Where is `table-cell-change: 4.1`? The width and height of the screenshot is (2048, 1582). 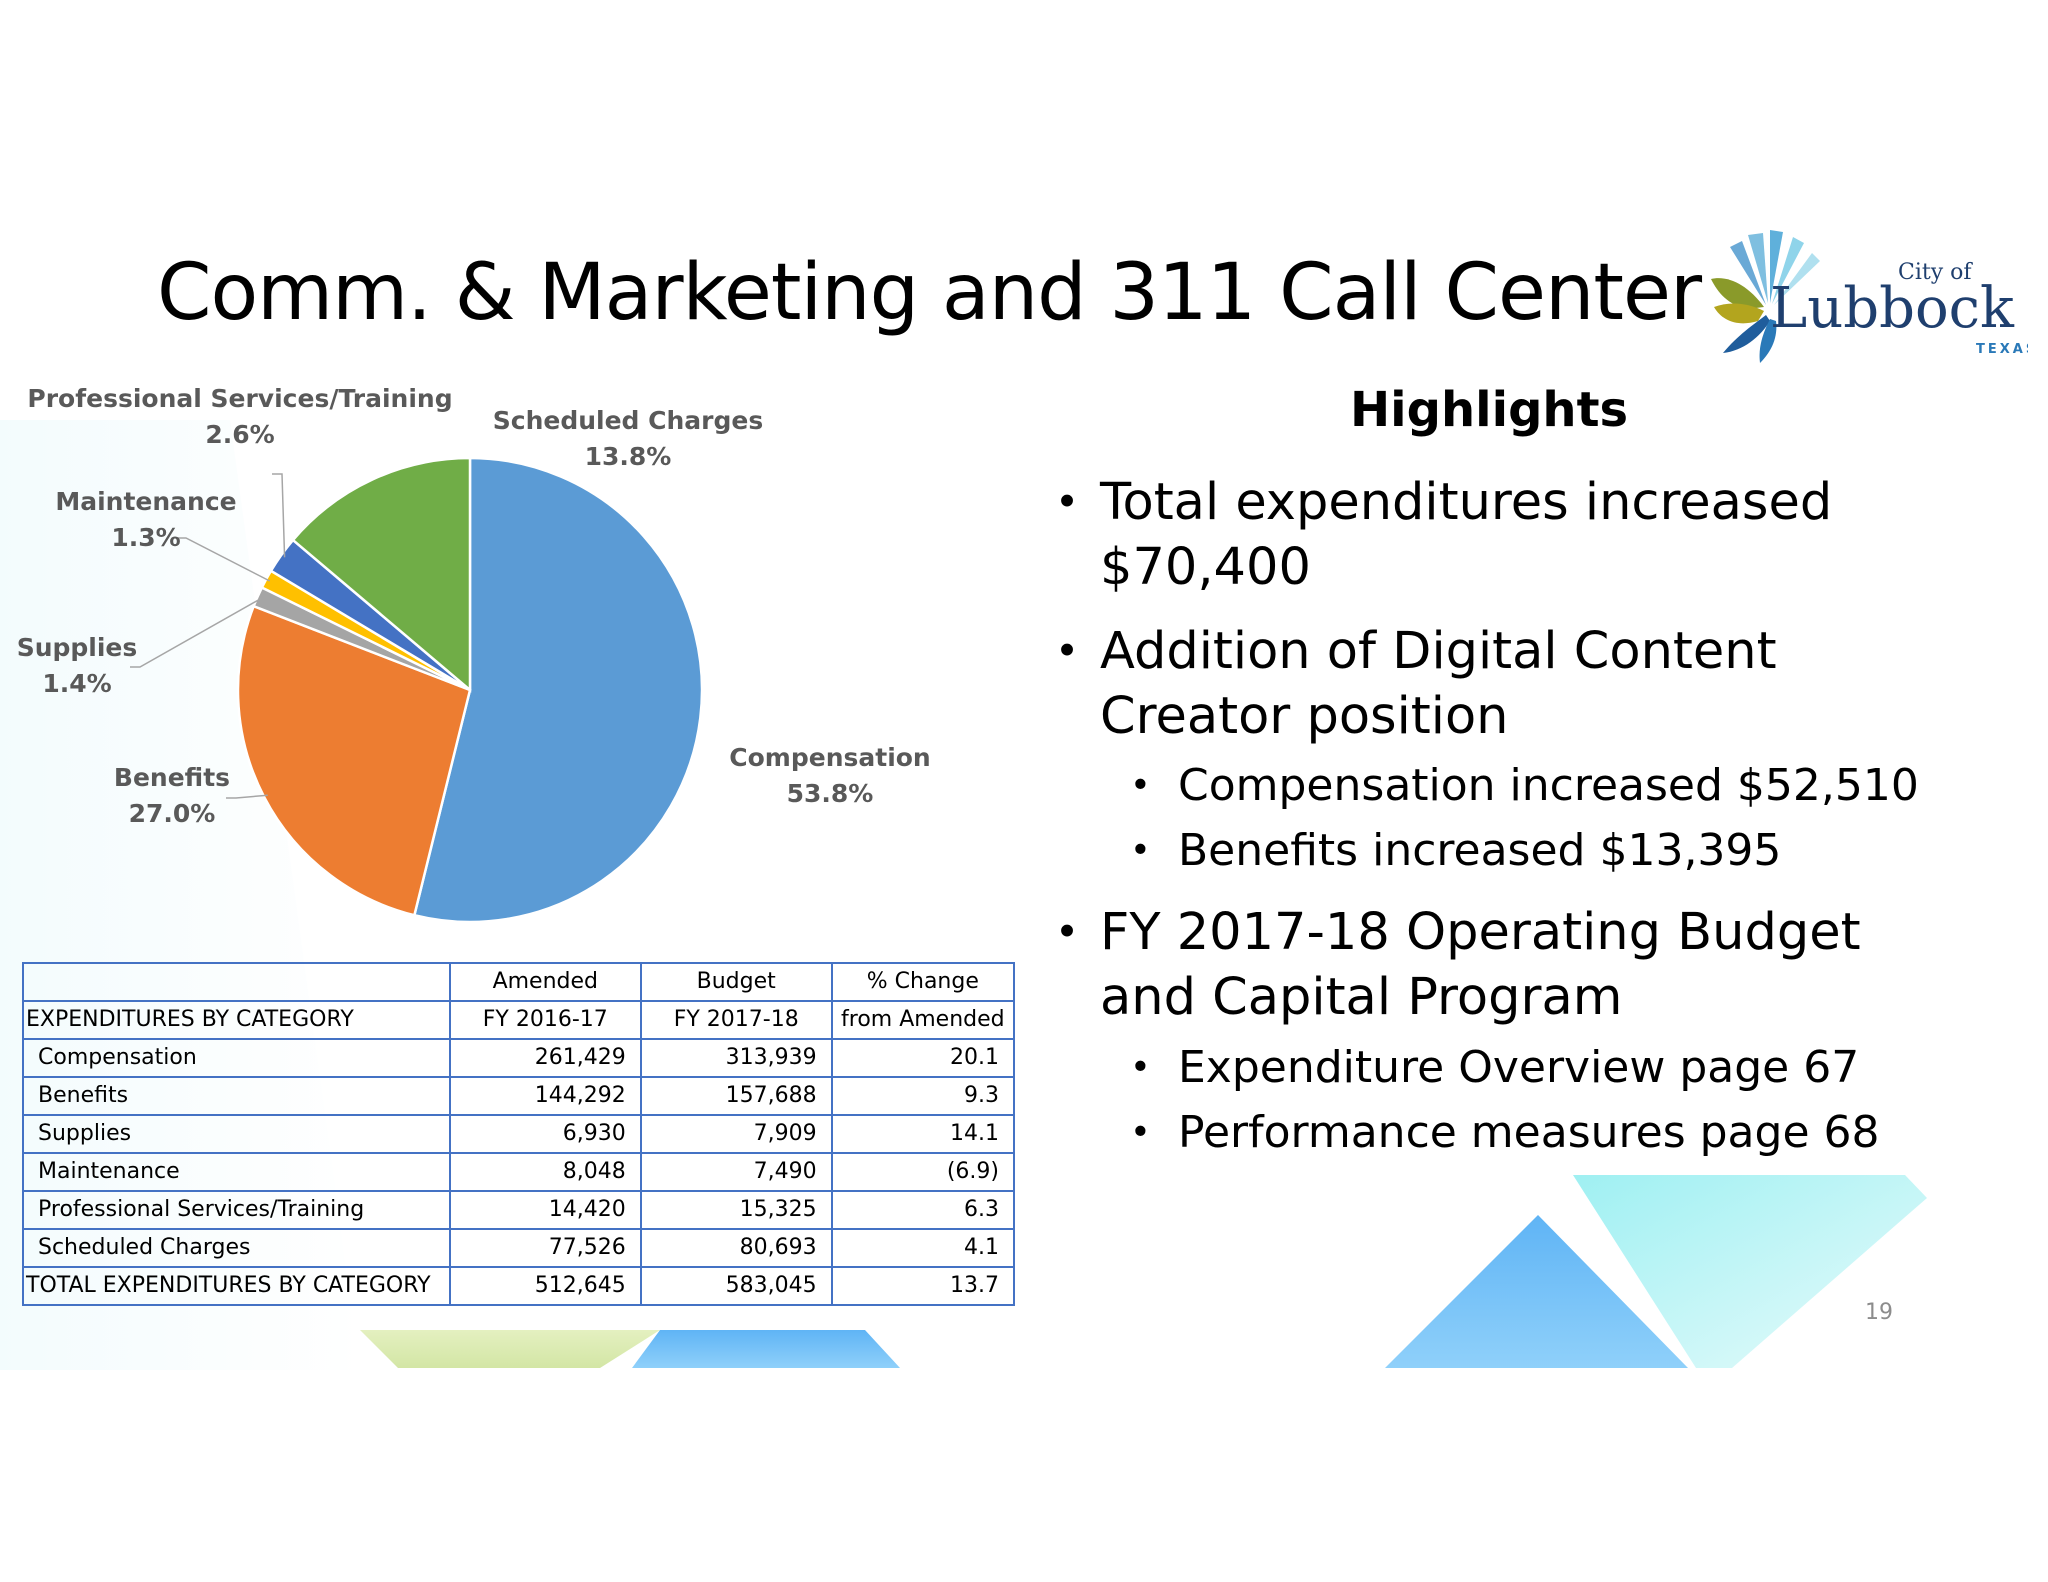
table-cell-change: 4.1 is located at coordinates (923, 1248).